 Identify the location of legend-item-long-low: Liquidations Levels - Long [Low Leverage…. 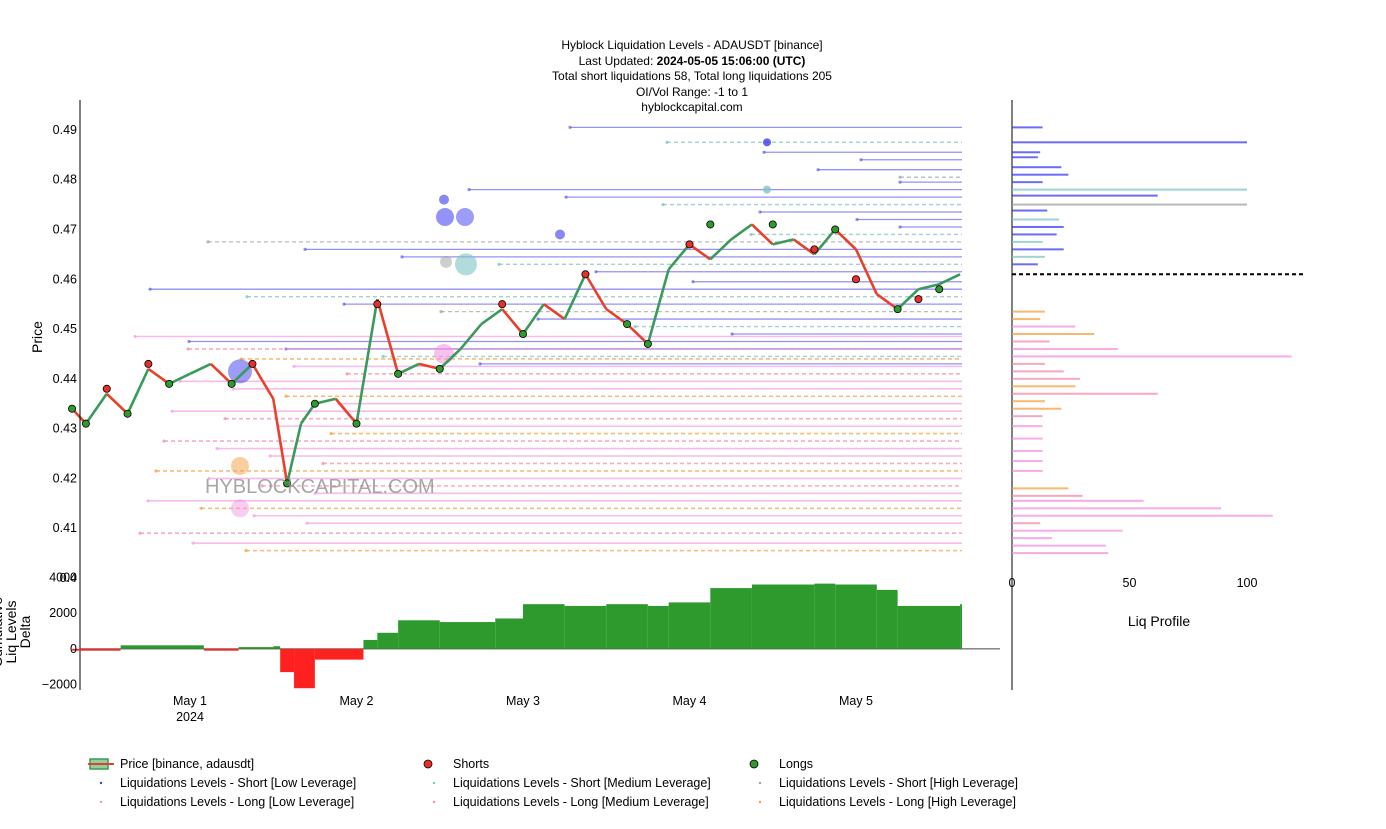
(221, 802).